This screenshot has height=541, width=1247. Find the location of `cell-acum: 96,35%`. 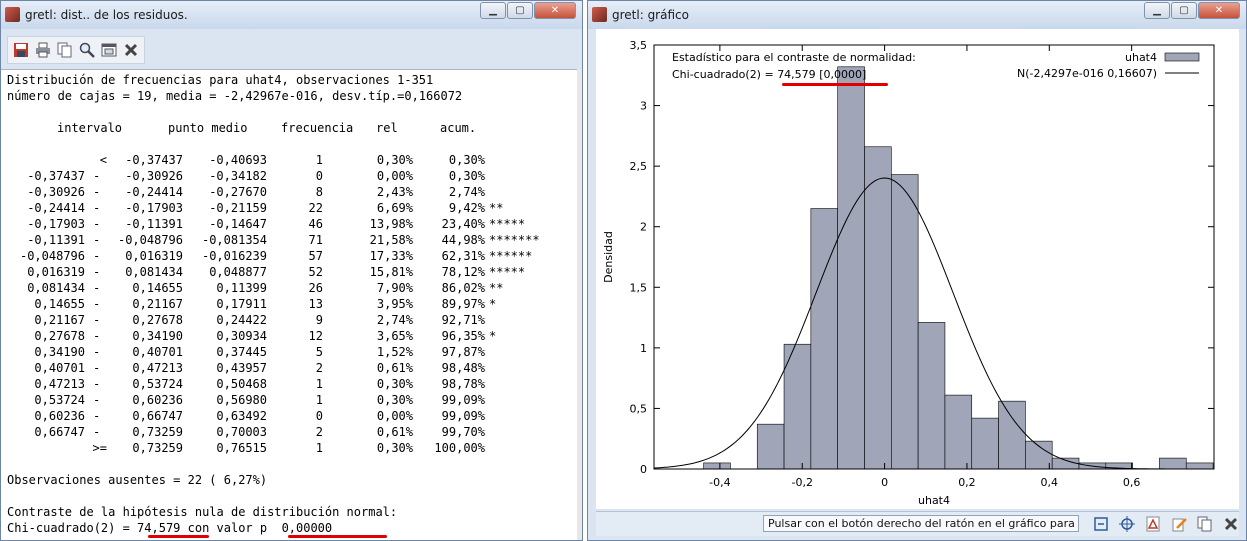

cell-acum: 96,35% is located at coordinates (463, 336).